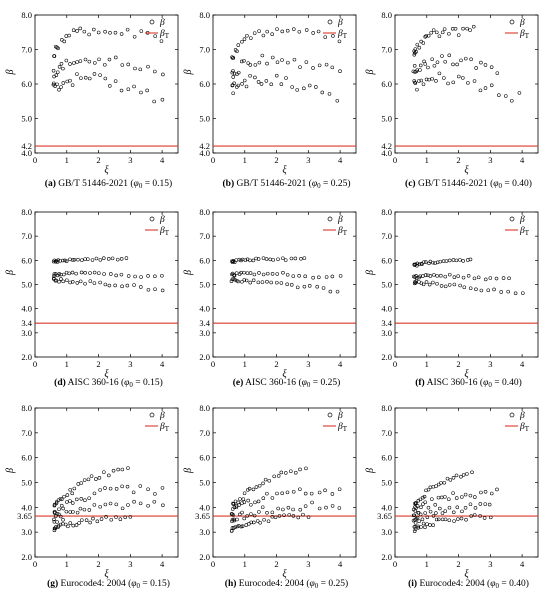  Describe the element at coordinates (340, 564) in the screenshot. I see `x-tick-label: 4` at that location.